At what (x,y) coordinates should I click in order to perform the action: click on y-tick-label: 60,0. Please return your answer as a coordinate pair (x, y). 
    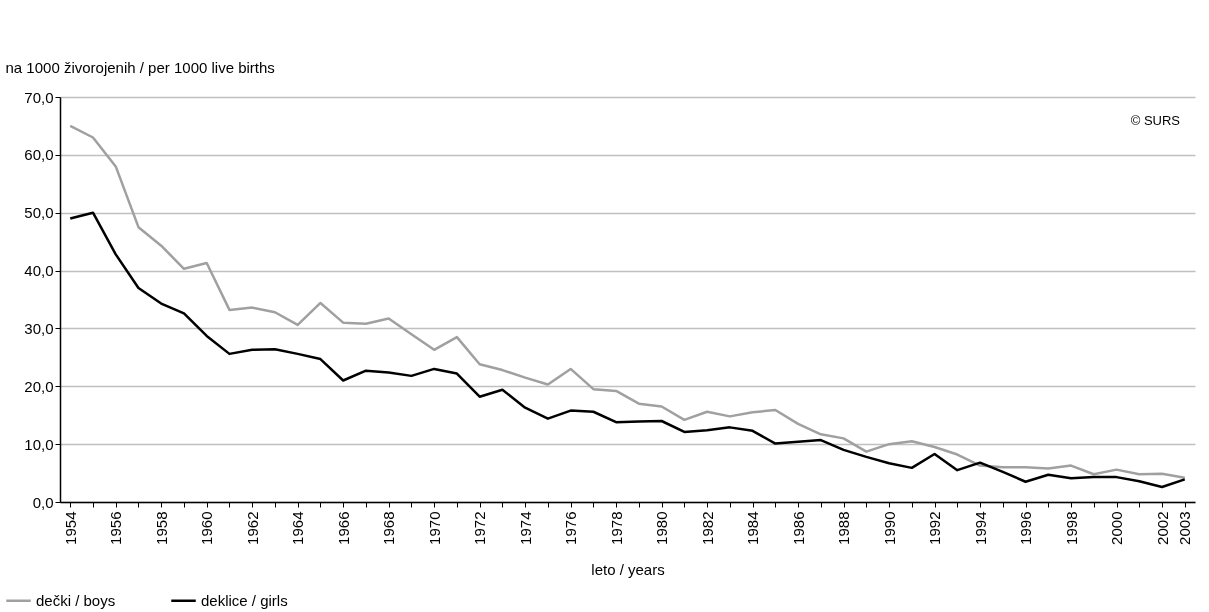
    Looking at the image, I should click on (39, 155).